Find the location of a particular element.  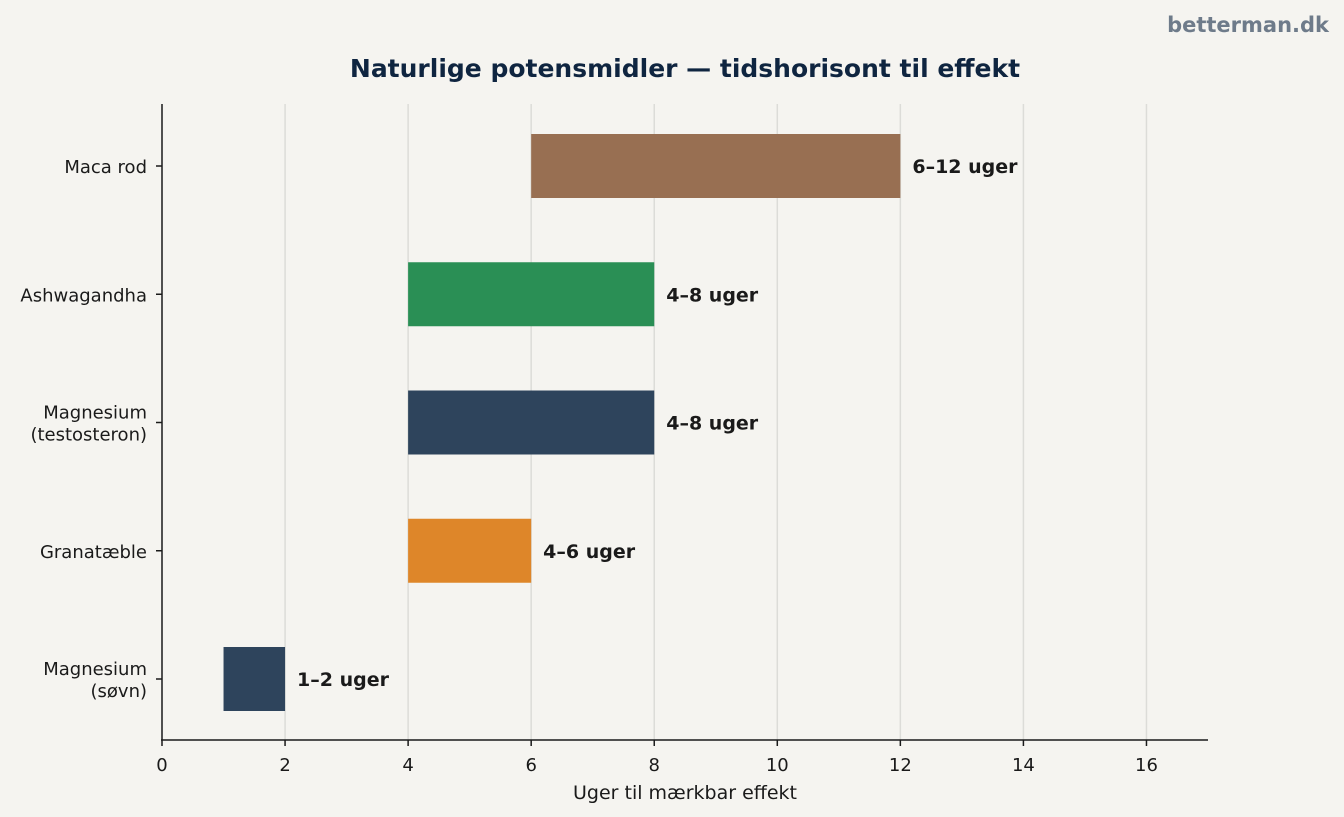

bar-value-label: 1–2 uger is located at coordinates (343, 680).